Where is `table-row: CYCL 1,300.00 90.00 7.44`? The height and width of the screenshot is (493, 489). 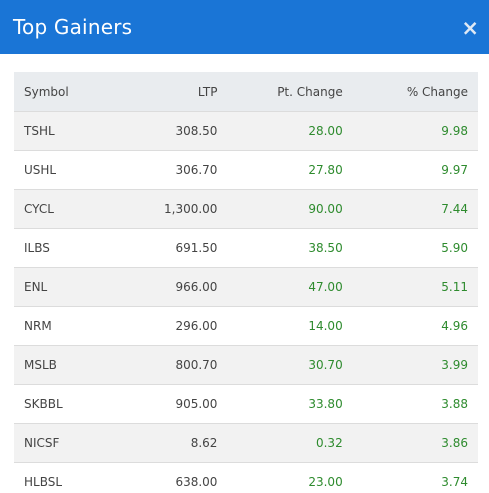 table-row: CYCL 1,300.00 90.00 7.44 is located at coordinates (246, 209).